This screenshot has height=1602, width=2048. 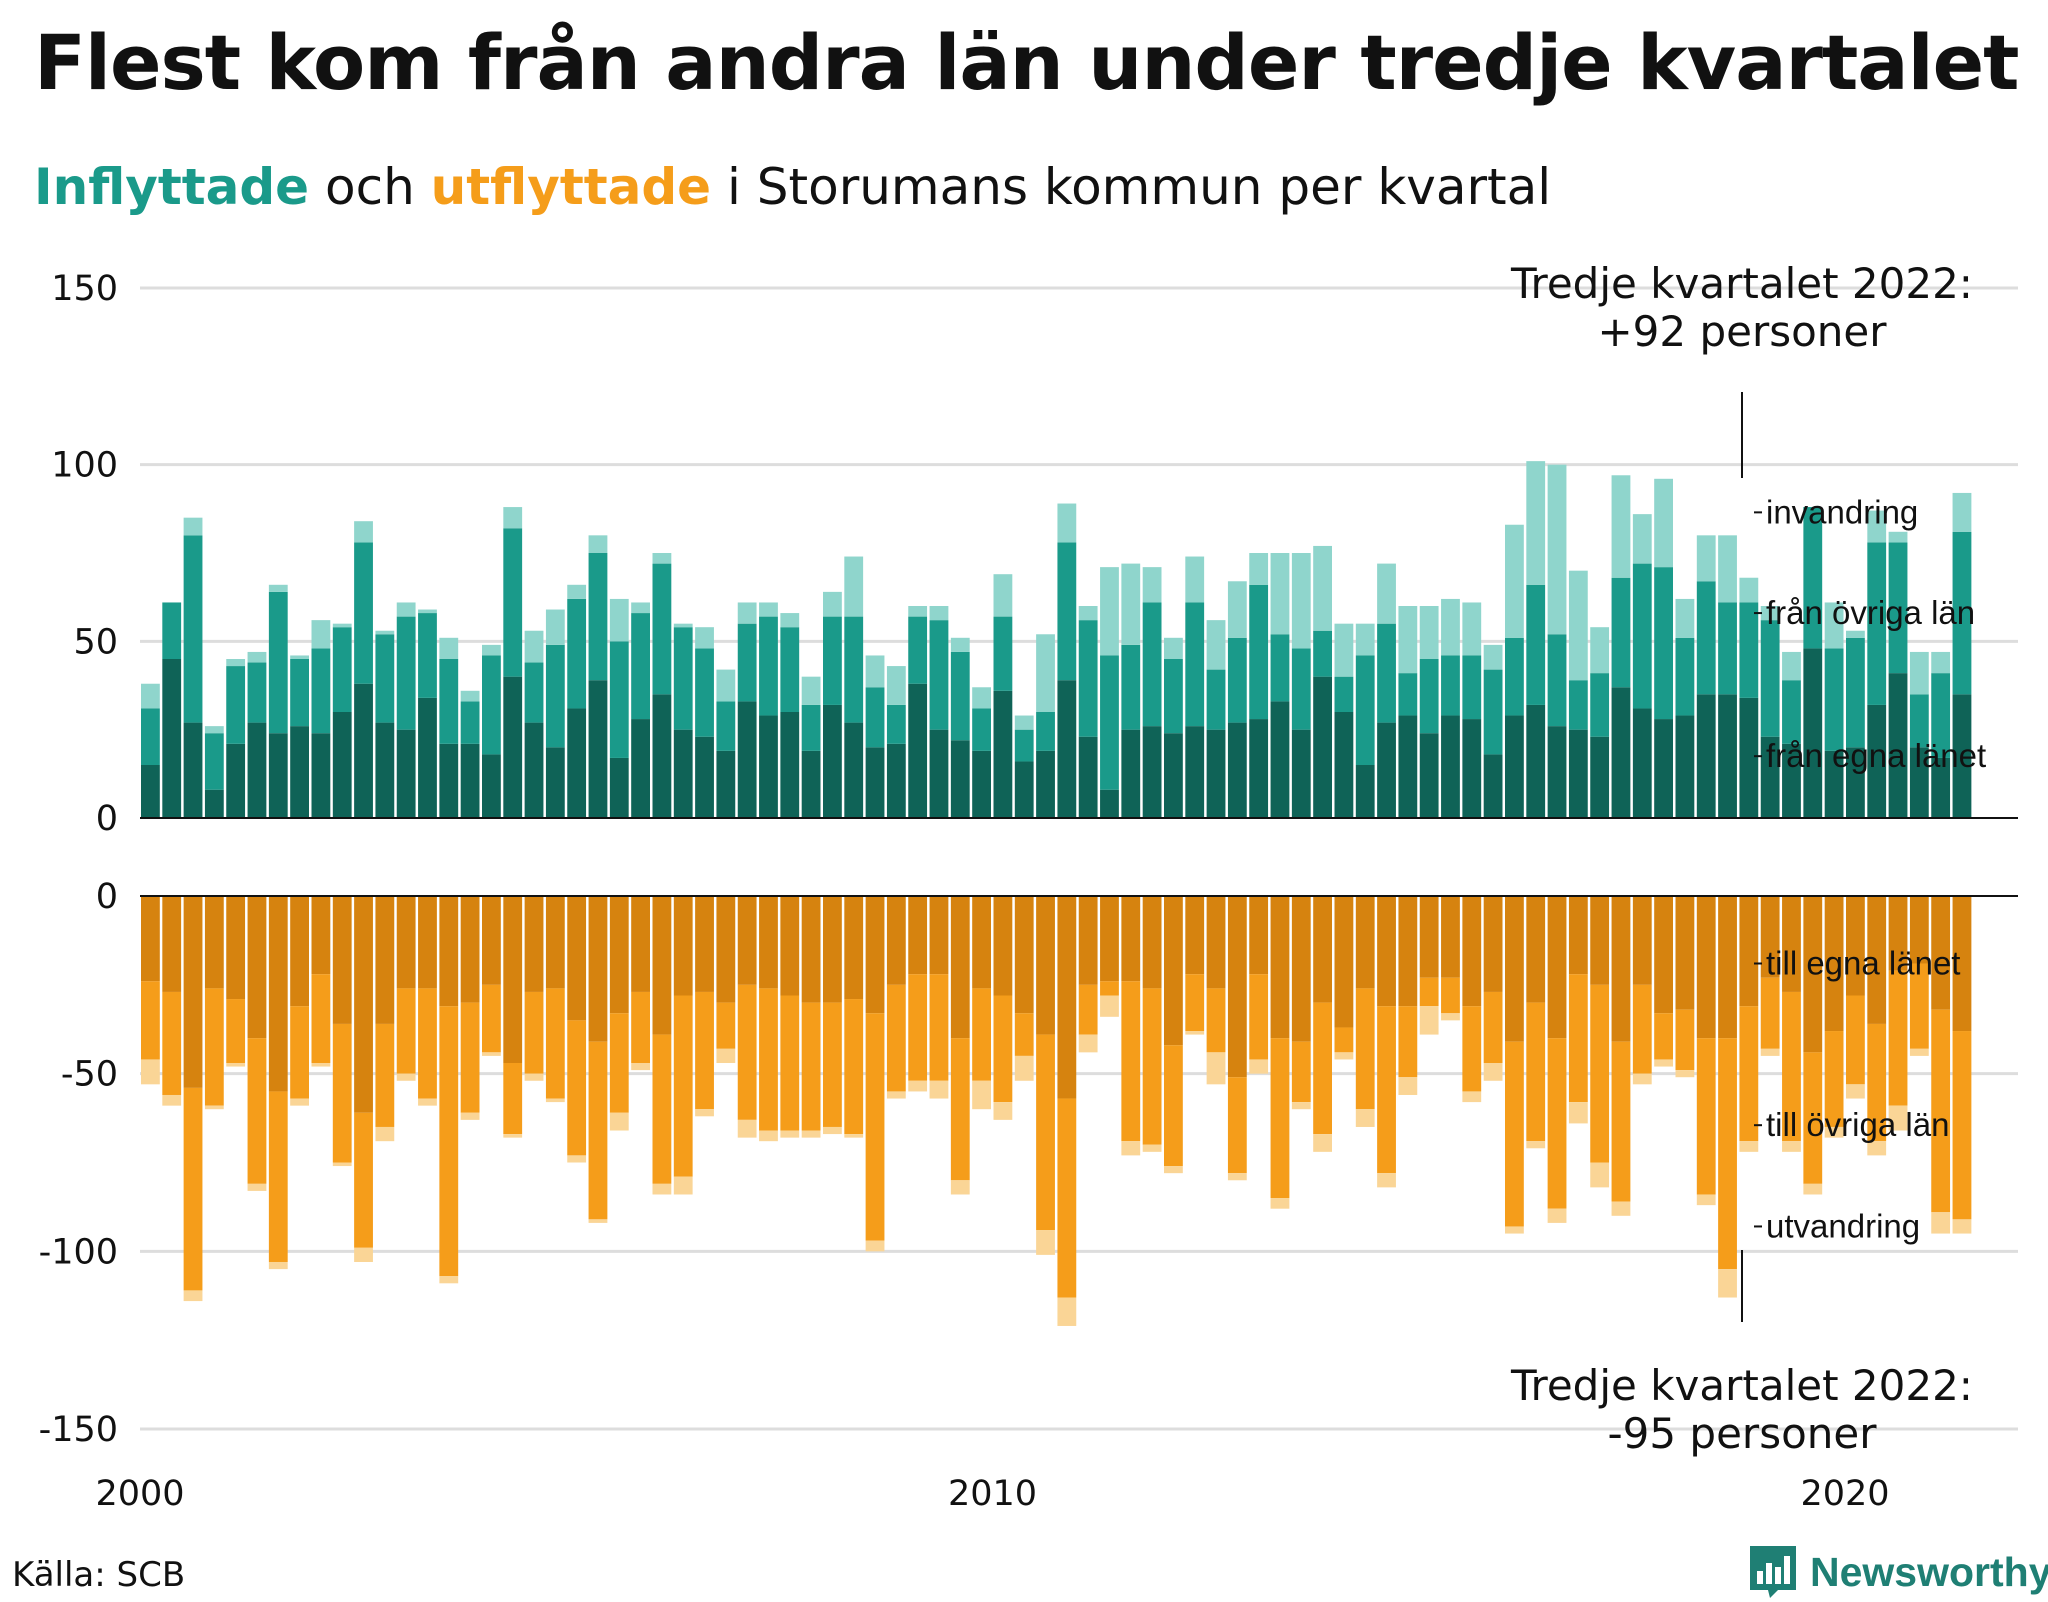 What do you see at coordinates (1898, 1572) in the screenshot?
I see `brand-logo: Newsworthy` at bounding box center [1898, 1572].